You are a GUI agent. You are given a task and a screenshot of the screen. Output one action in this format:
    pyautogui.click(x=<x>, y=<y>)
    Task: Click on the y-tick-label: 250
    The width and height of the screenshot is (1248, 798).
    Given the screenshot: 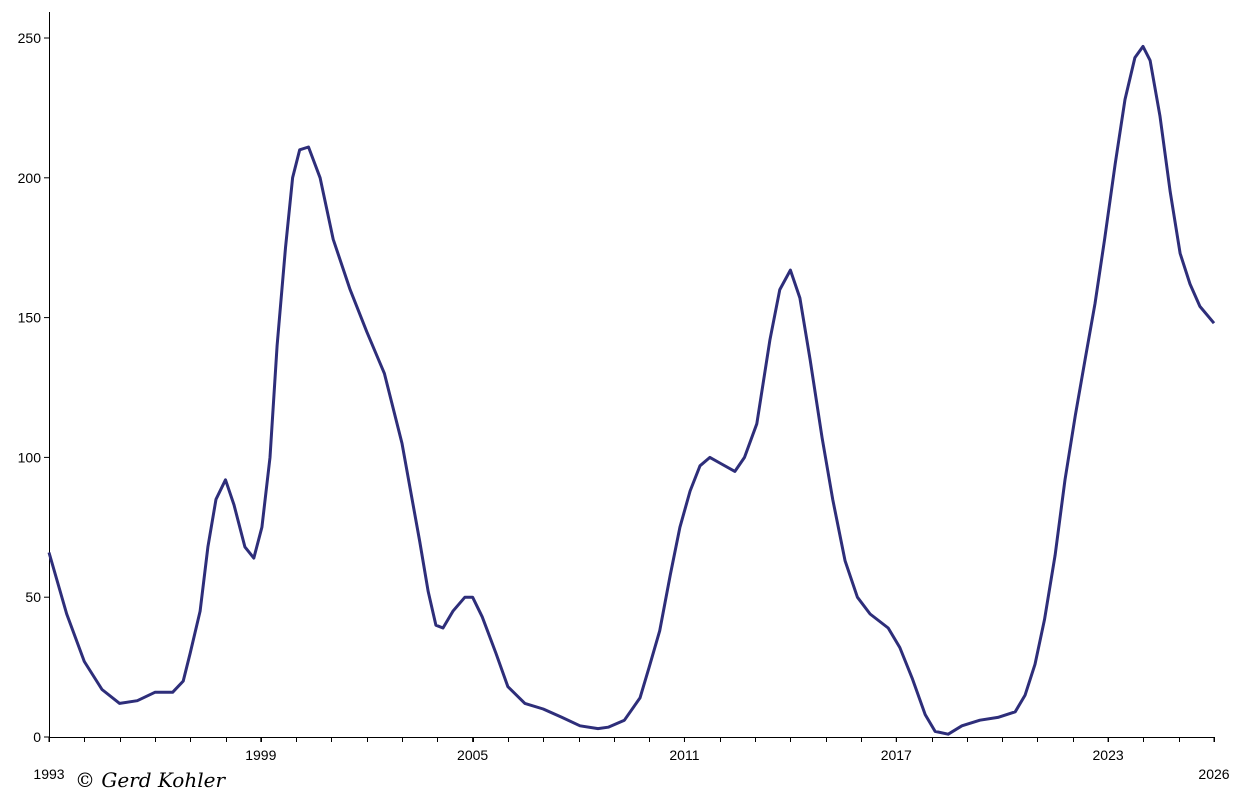 What is the action you would take?
    pyautogui.click(x=30, y=38)
    